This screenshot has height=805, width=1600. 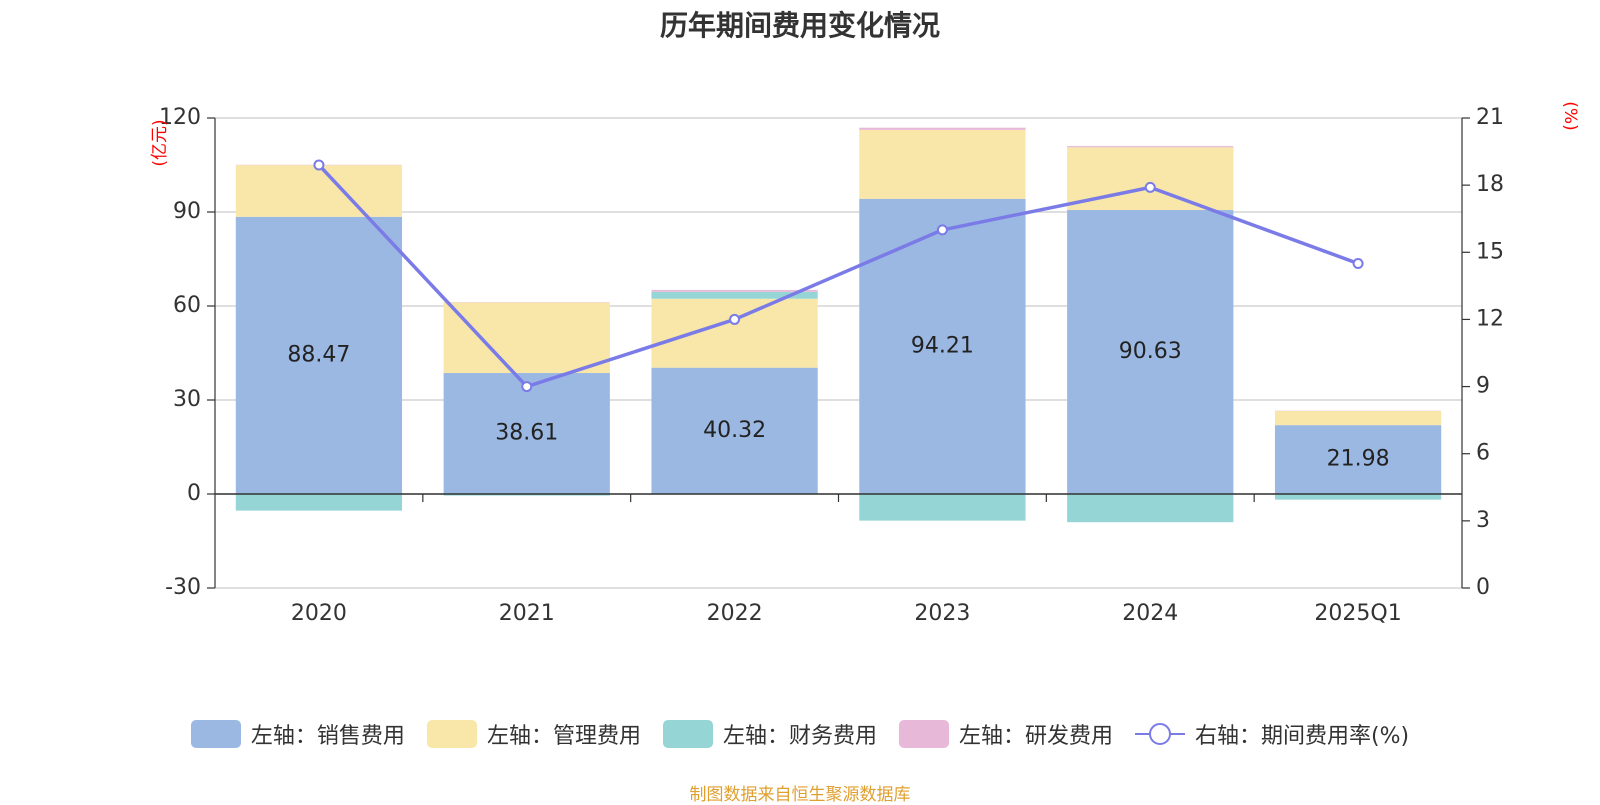 I want to click on right-tick-label: 15, so click(x=1490, y=251).